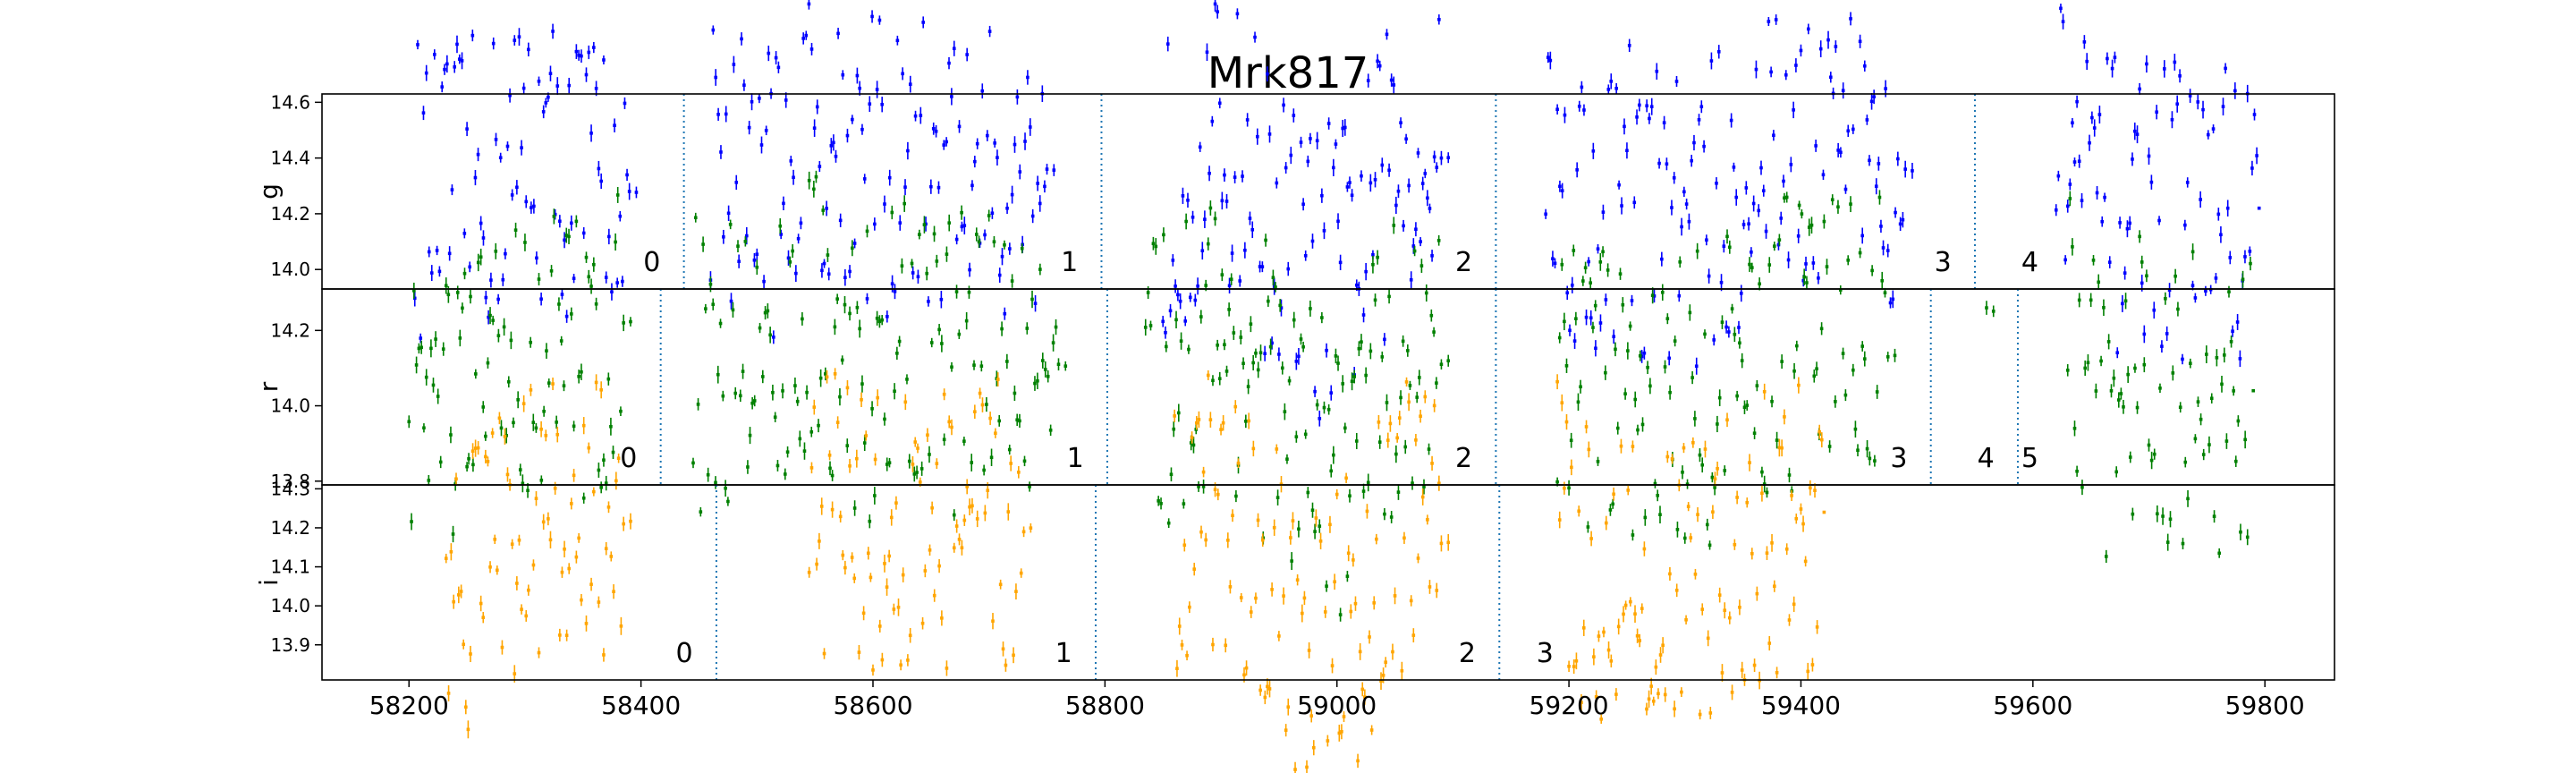 The height and width of the screenshot is (773, 2576). Describe the element at coordinates (1801, 705) in the screenshot. I see `x-tick-label: 59400` at that location.